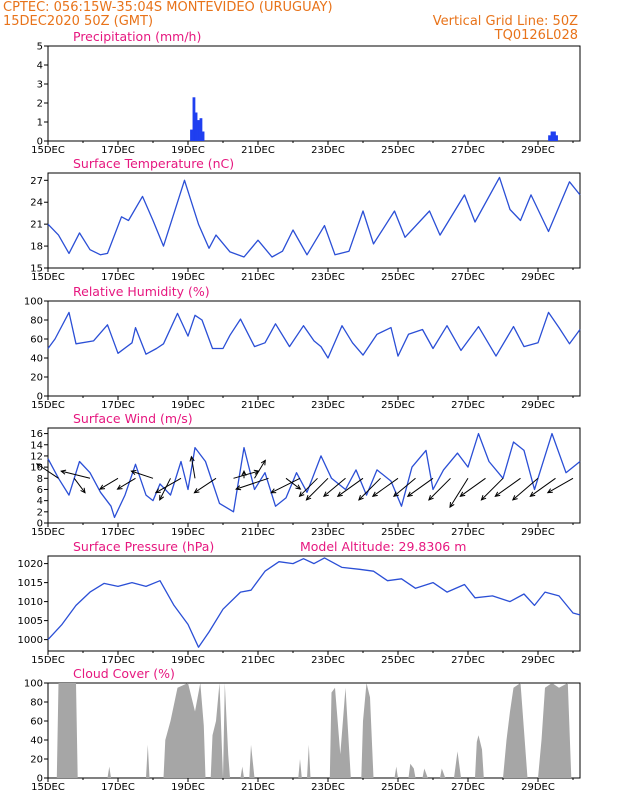 This screenshot has width=618, height=800. I want to click on panel-title-wind: Surface Wind (m/s), so click(133, 418).